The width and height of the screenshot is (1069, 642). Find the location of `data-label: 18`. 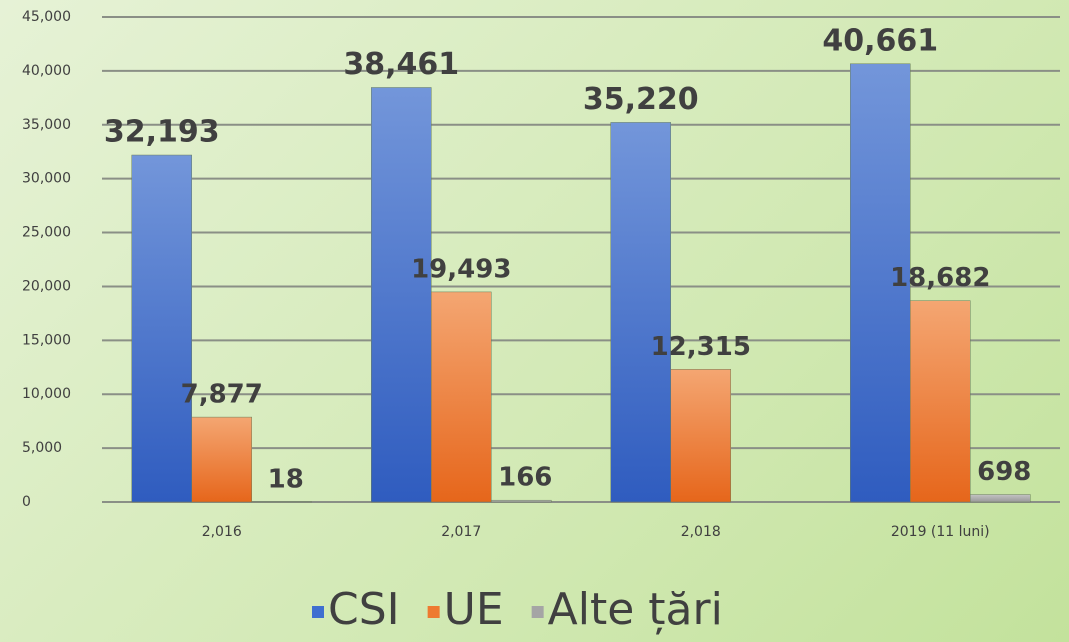

data-label: 18 is located at coordinates (286, 479).